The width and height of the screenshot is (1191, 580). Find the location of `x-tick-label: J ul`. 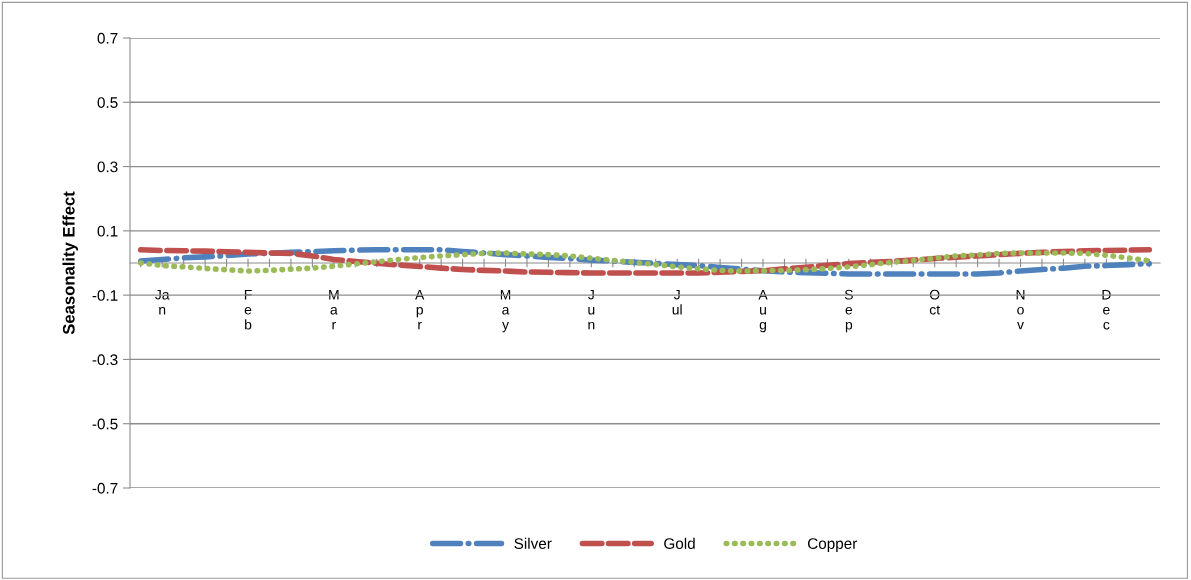

x-tick-label: J ul is located at coordinates (677, 302).